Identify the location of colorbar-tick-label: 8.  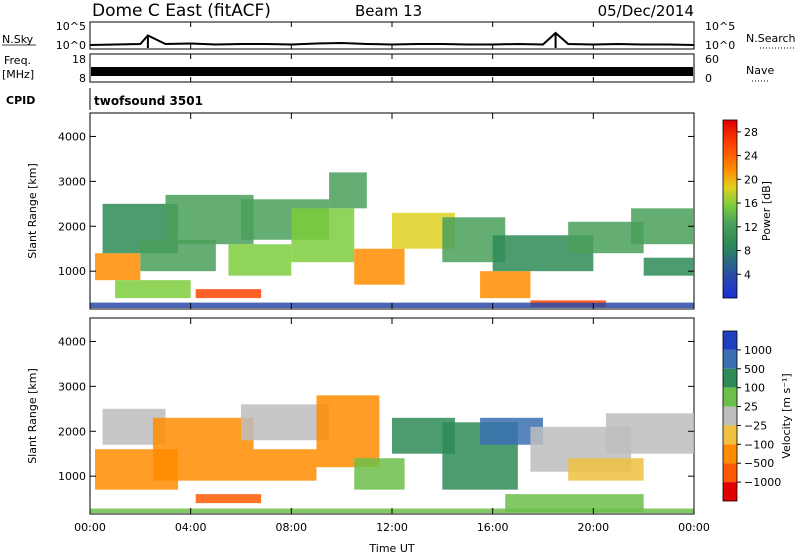
(747, 251).